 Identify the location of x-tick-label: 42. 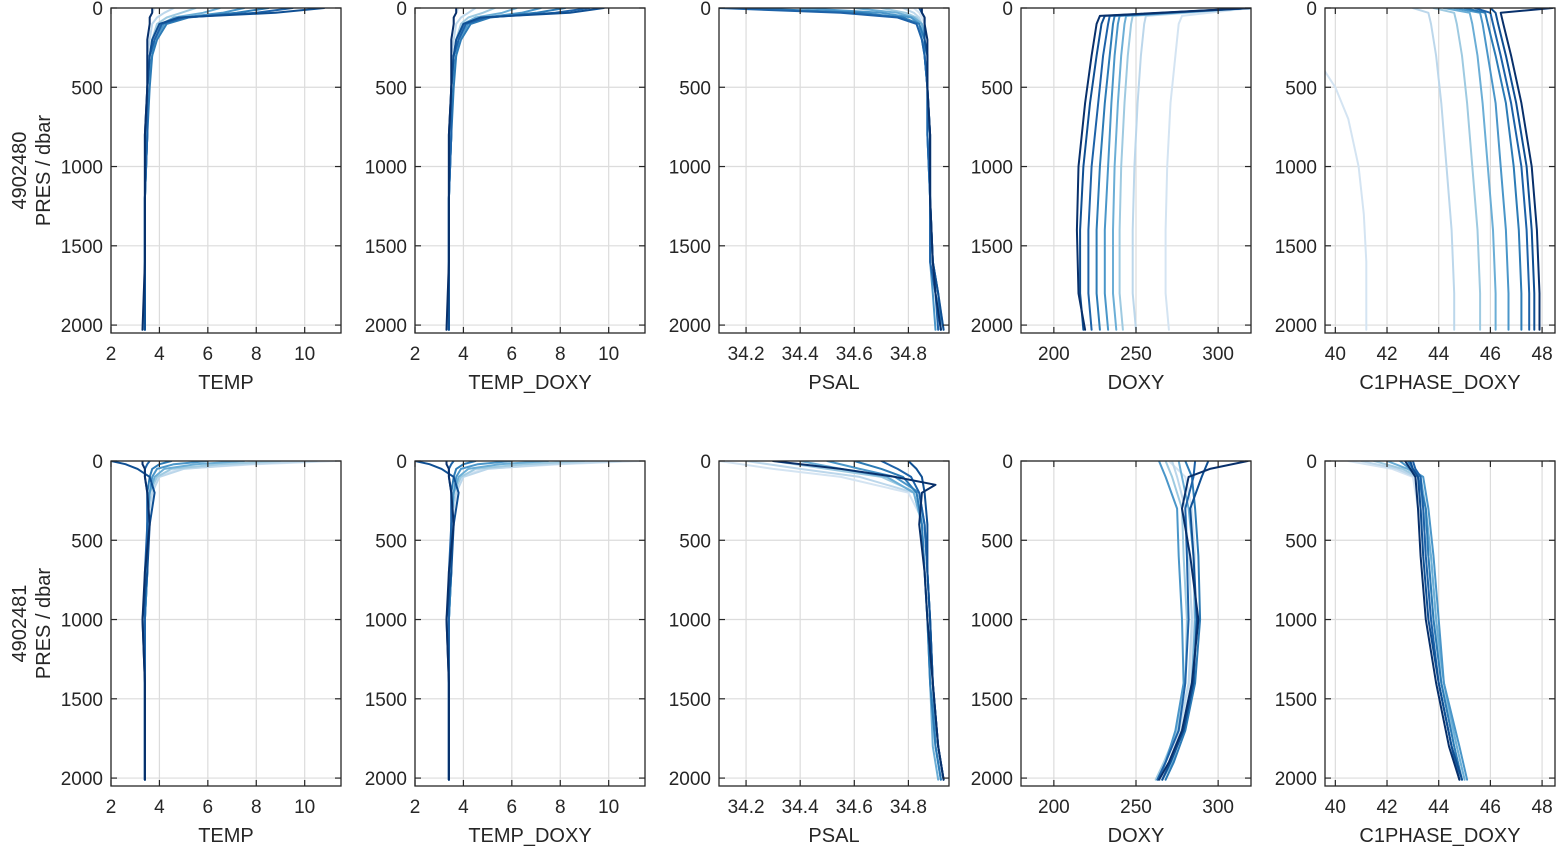
(1386, 807).